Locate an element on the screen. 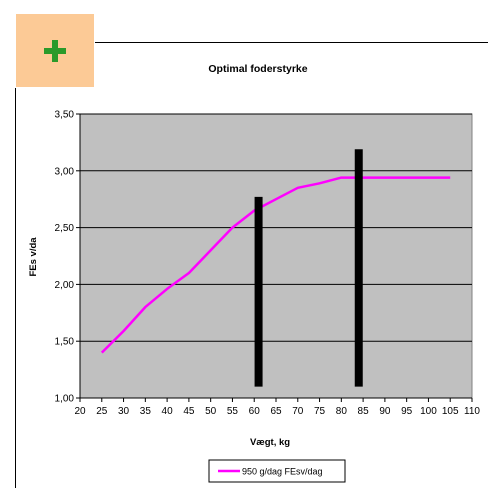  x-tick-label: 85 is located at coordinates (364, 411).